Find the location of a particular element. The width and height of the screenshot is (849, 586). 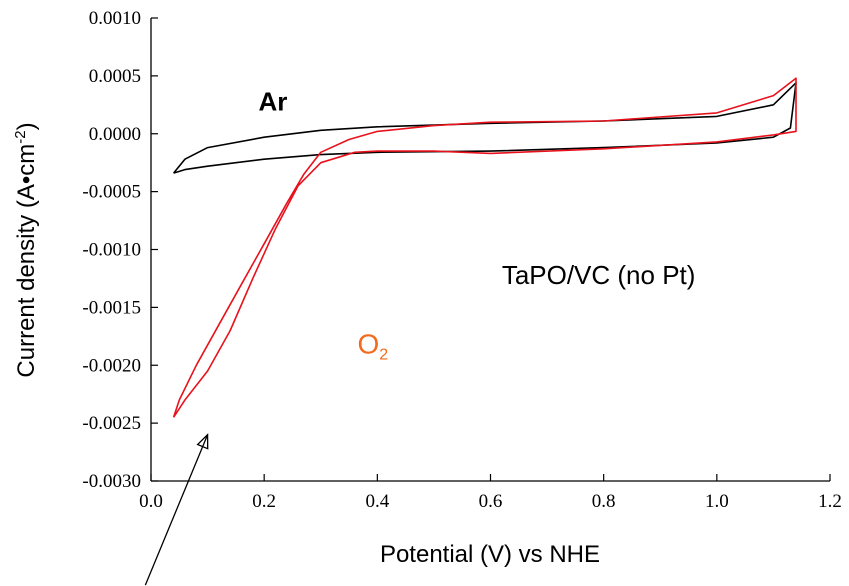

y-axis-title-main: Current density (A•cm is located at coordinates (26, 261).